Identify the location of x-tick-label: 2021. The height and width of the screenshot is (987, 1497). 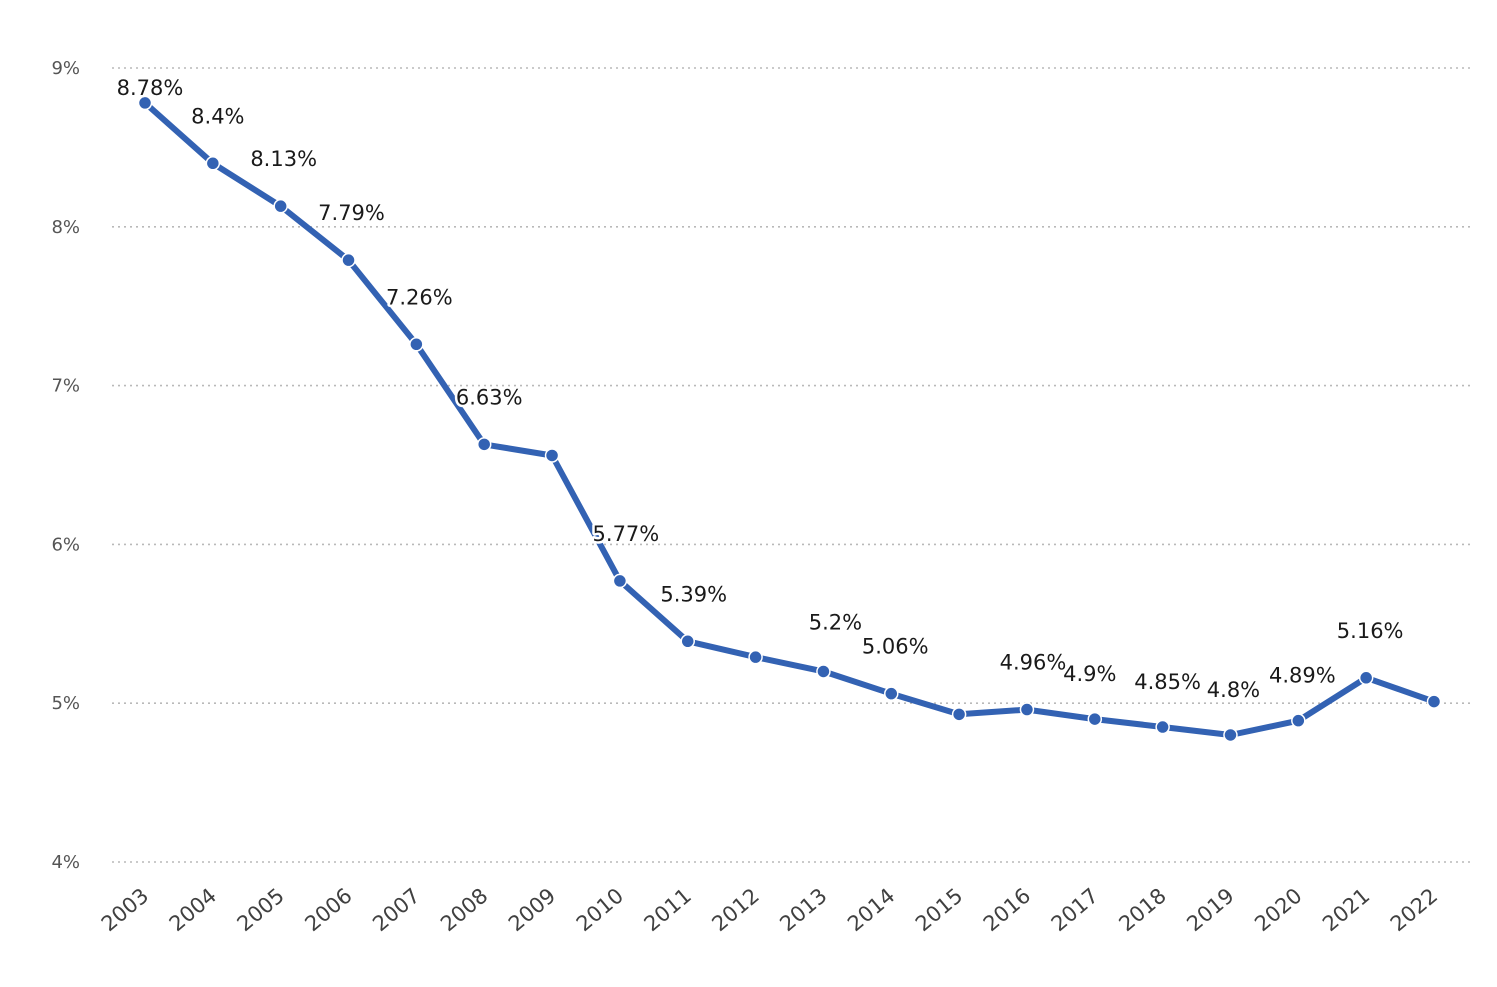
(1346, 909).